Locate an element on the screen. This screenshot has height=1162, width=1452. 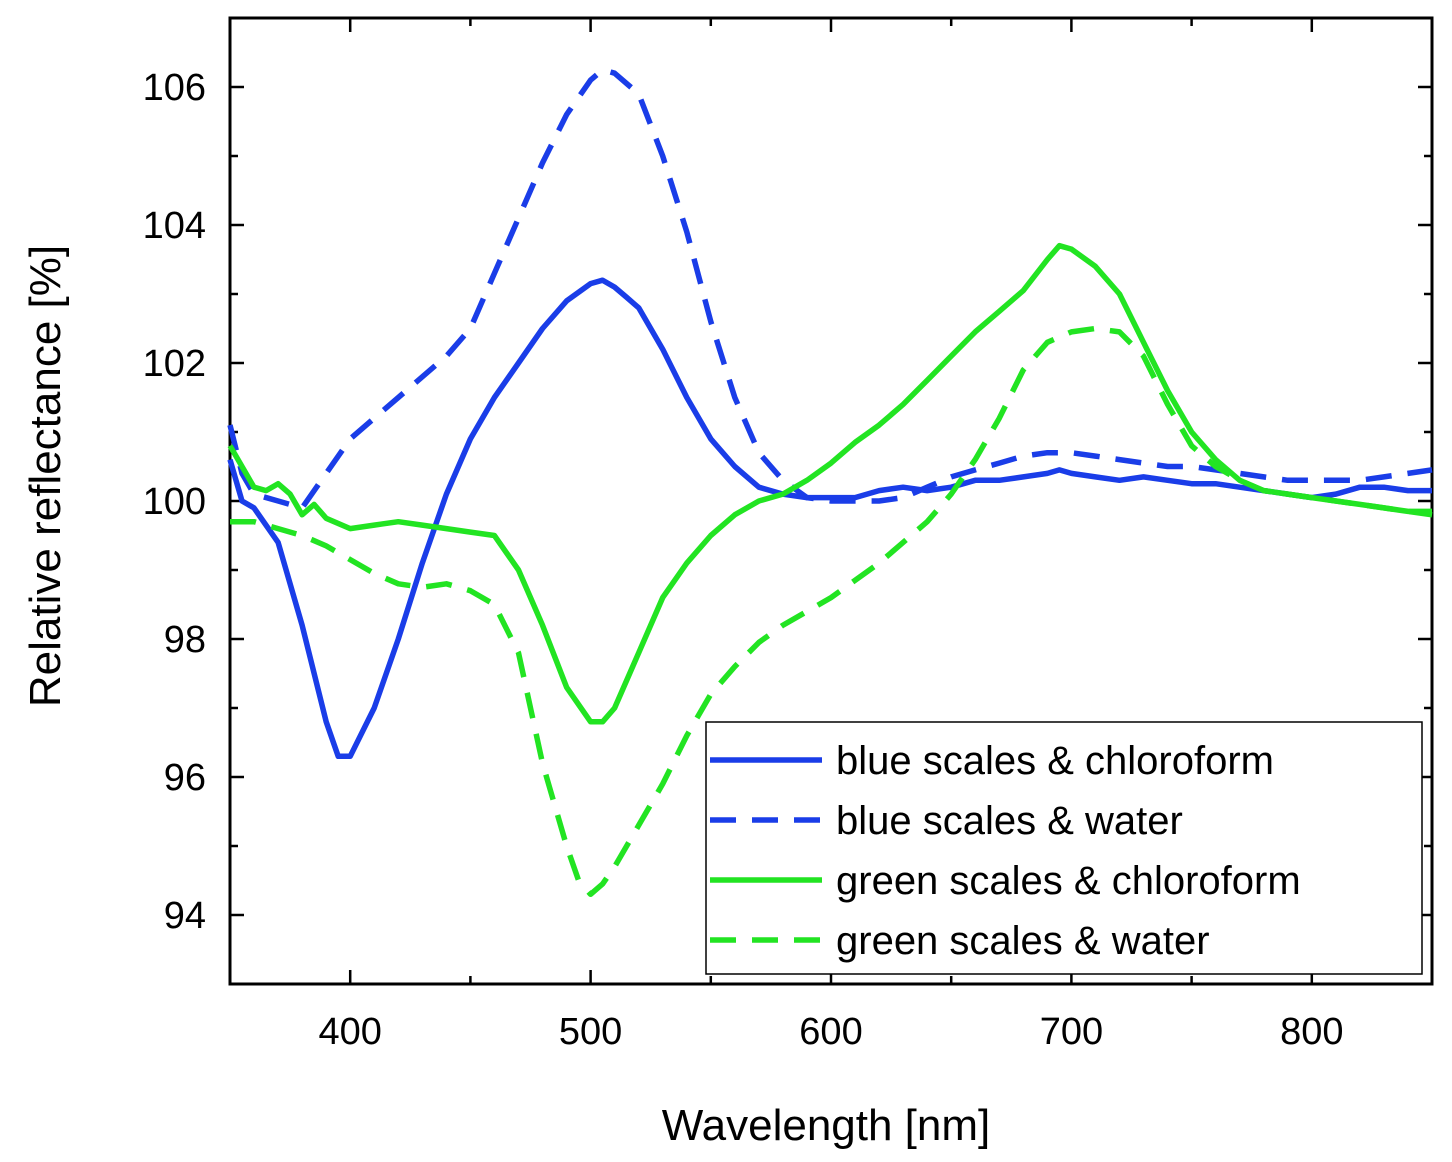
y-axis-title: Relative reflectance [%] is located at coordinates (45, 476).